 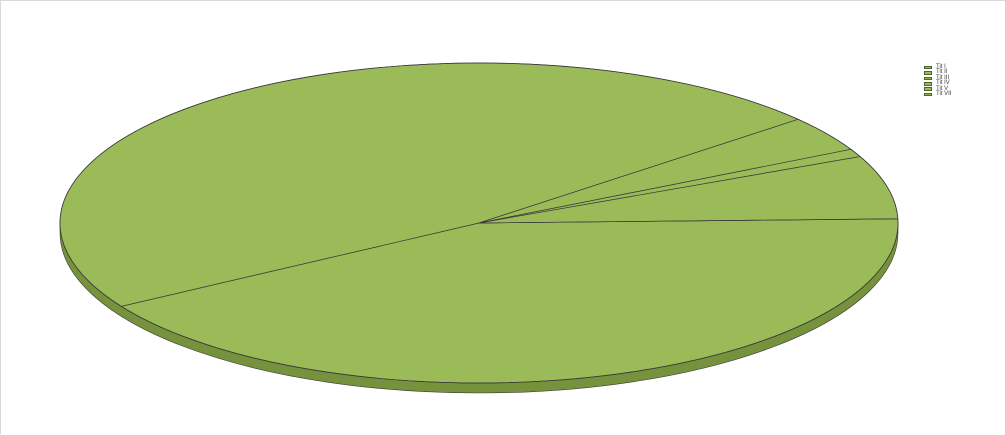 What do you see at coordinates (942, 88) in the screenshot?
I see `legend-label: Tit V` at bounding box center [942, 88].